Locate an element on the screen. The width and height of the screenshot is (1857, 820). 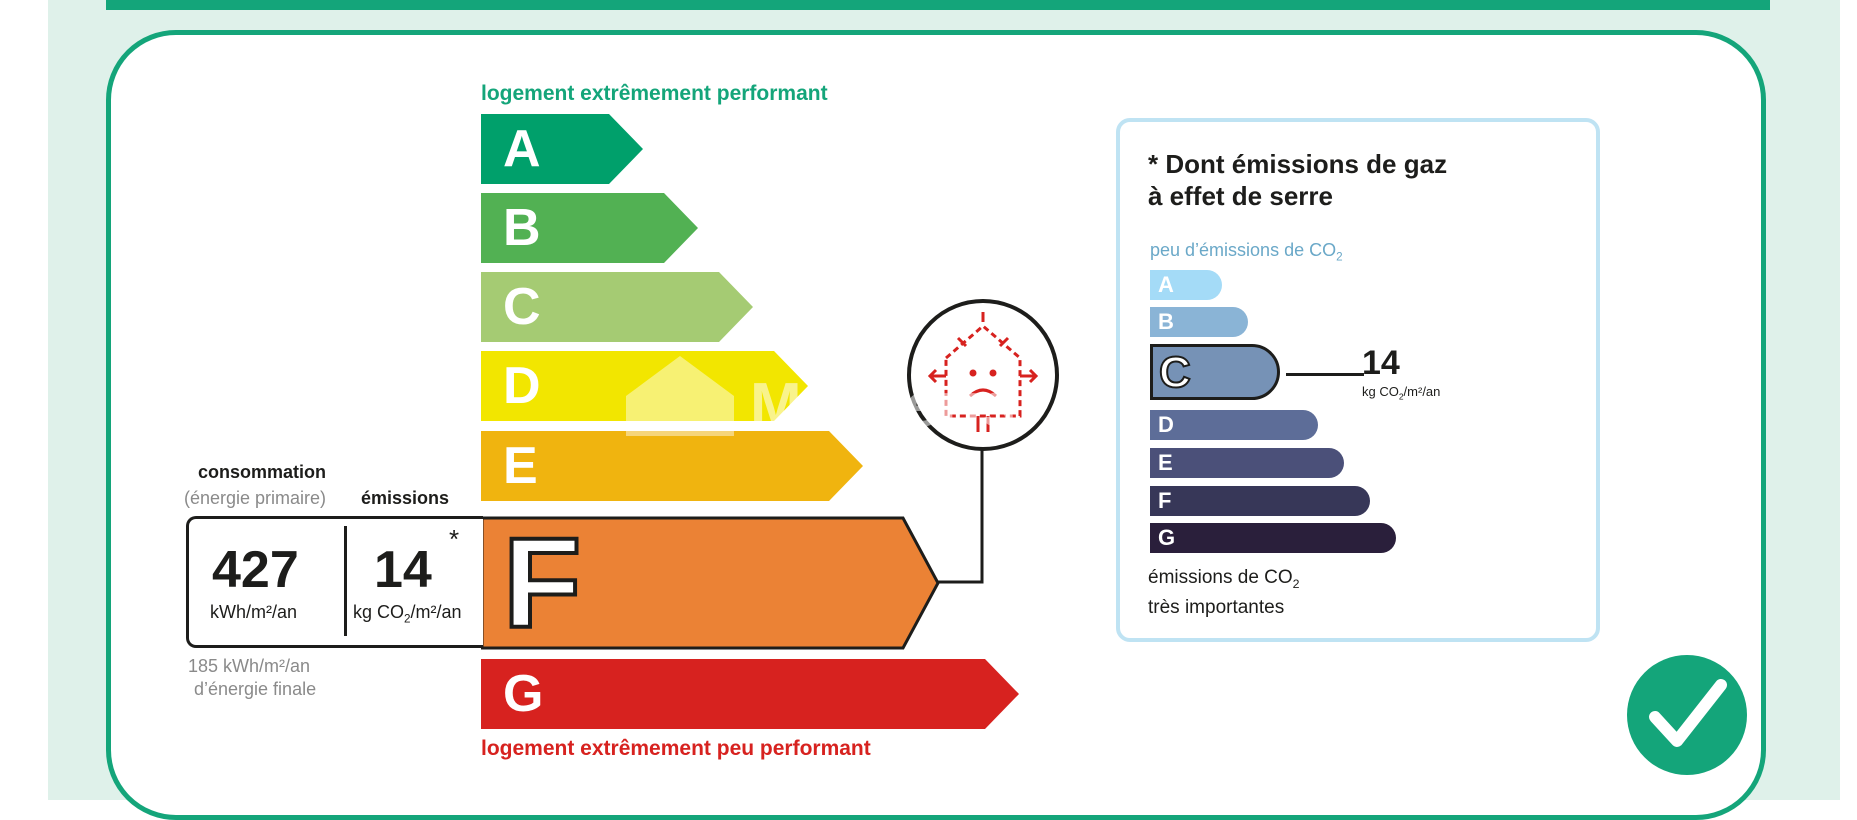
top-bar is located at coordinates (938, 5).